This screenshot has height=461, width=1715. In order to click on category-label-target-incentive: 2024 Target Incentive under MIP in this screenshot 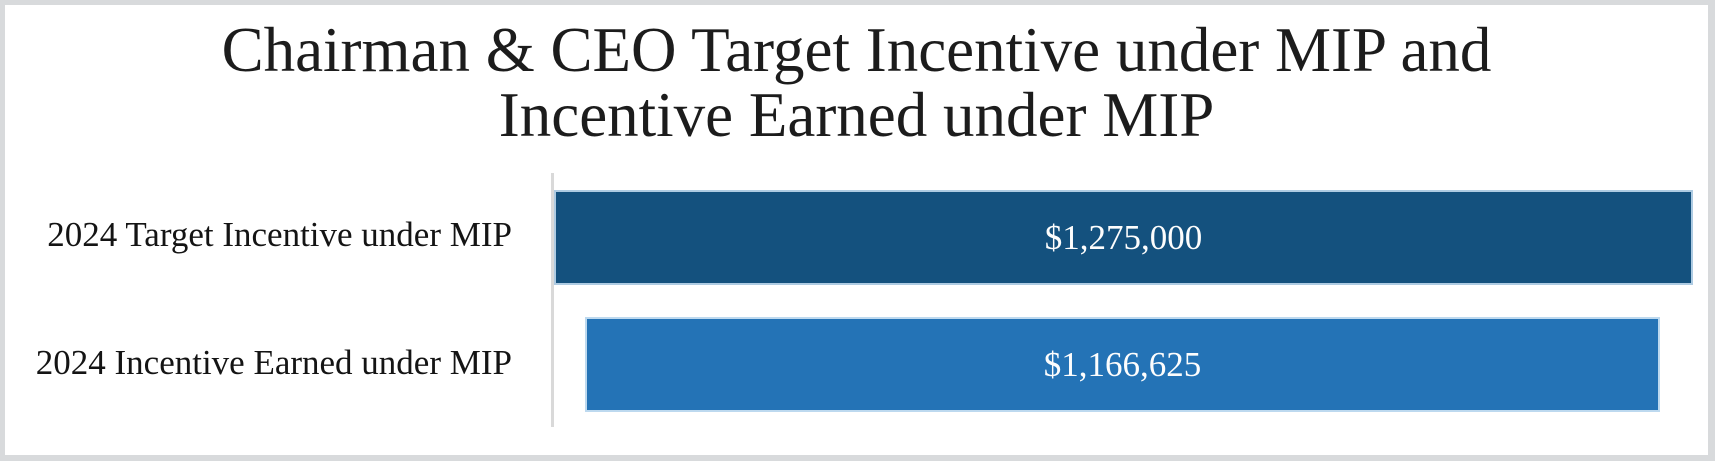, I will do `click(279, 234)`.